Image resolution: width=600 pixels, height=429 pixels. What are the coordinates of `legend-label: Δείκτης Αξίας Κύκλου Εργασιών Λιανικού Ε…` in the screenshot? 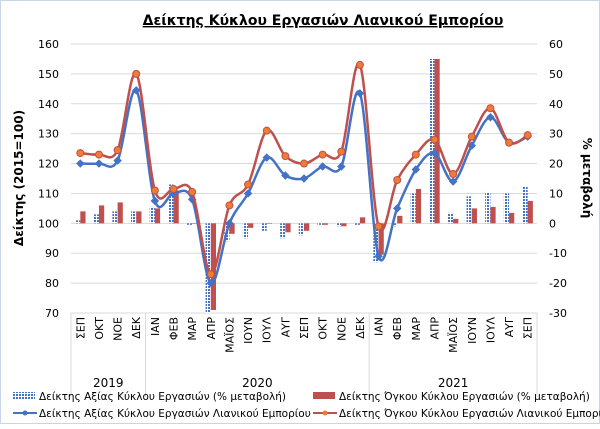 It's located at (175, 414).